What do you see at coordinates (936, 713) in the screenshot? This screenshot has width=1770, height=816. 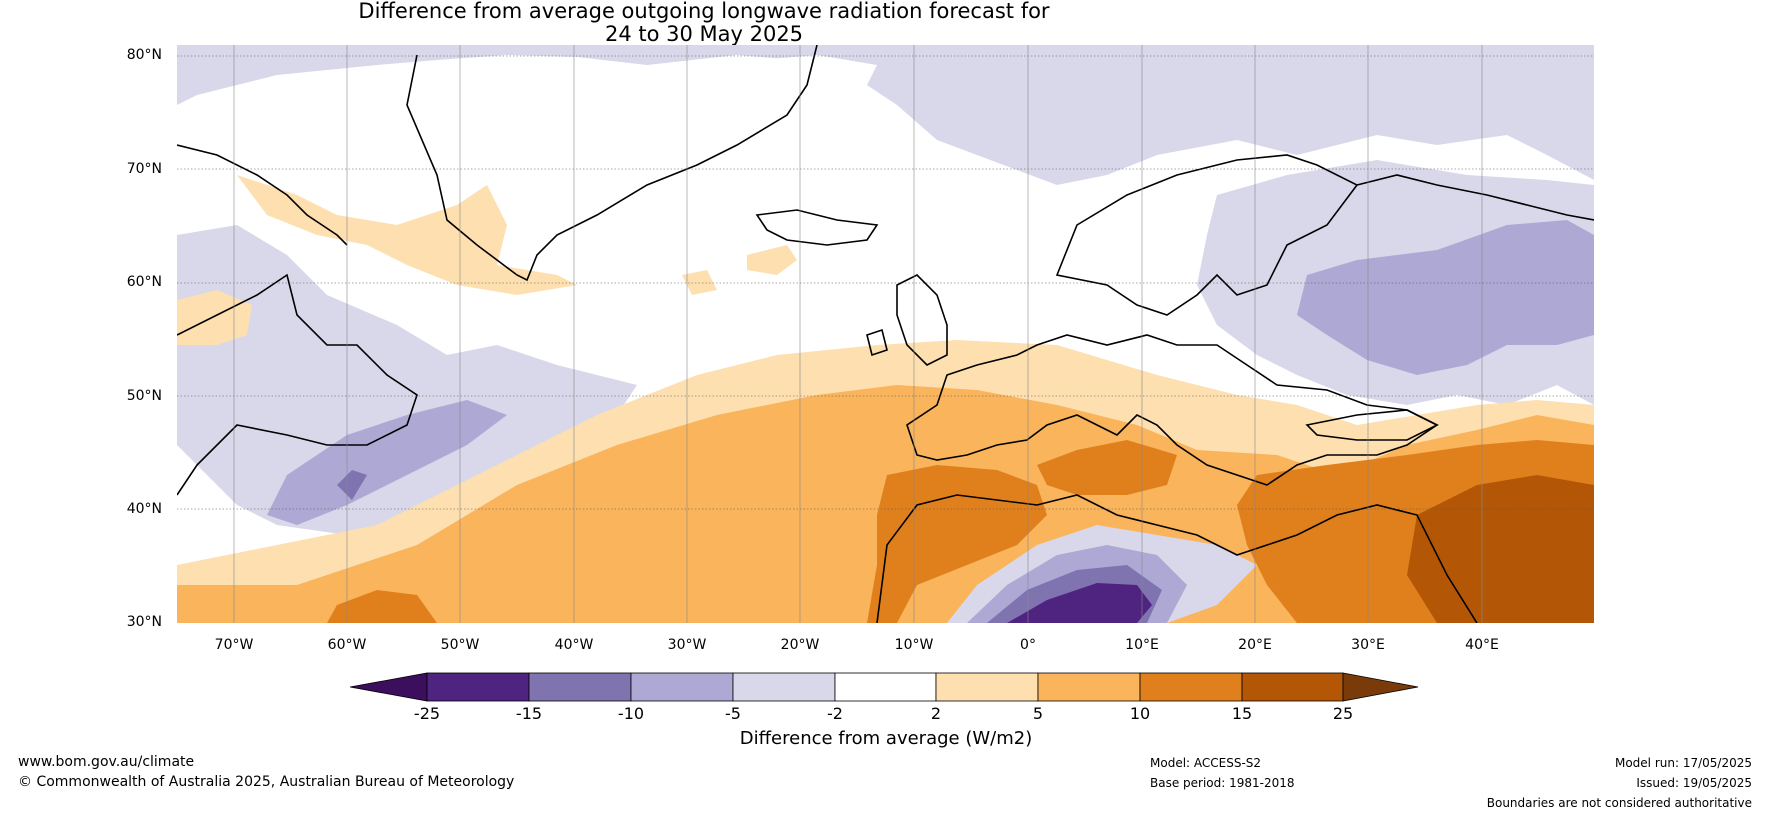 I see `colorbar-tick: 2` at bounding box center [936, 713].